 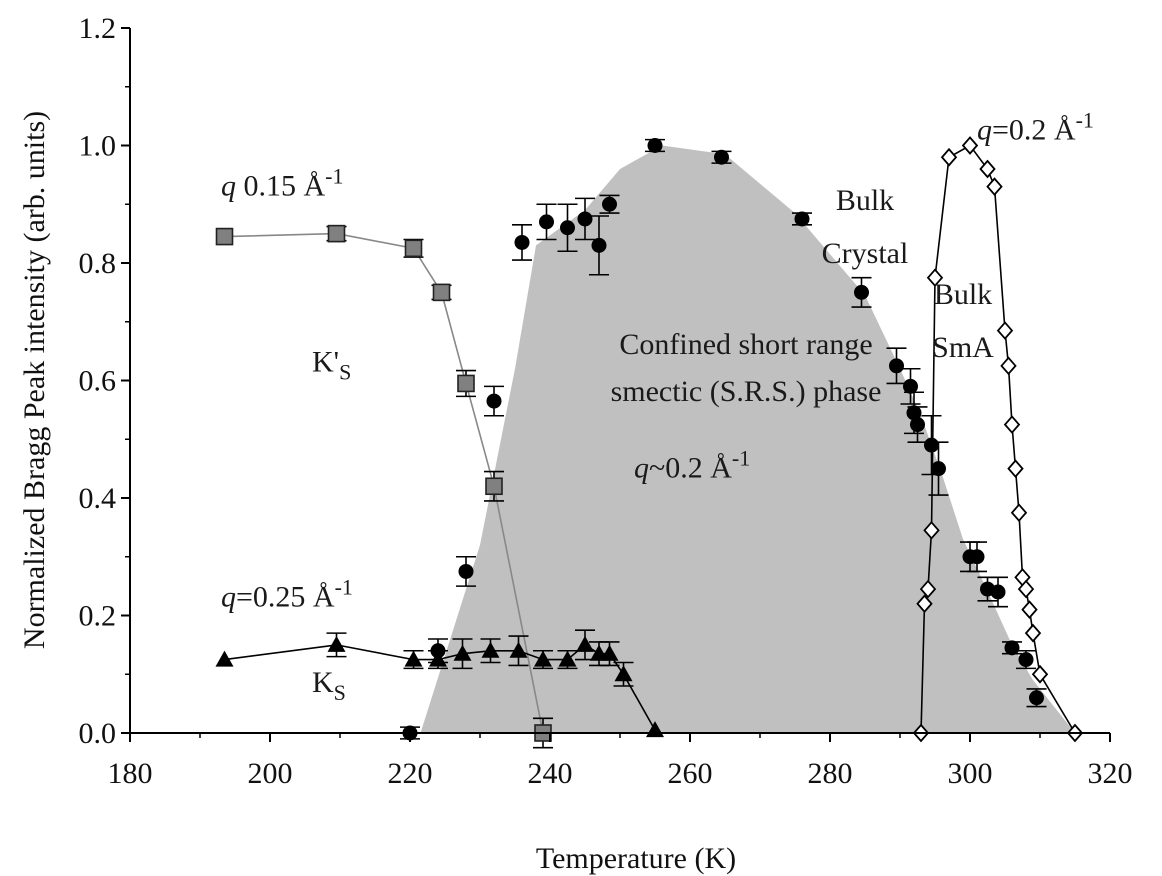 I want to click on label-smectic-phase: smectic (S.R.S.) phase, so click(x=746, y=391).